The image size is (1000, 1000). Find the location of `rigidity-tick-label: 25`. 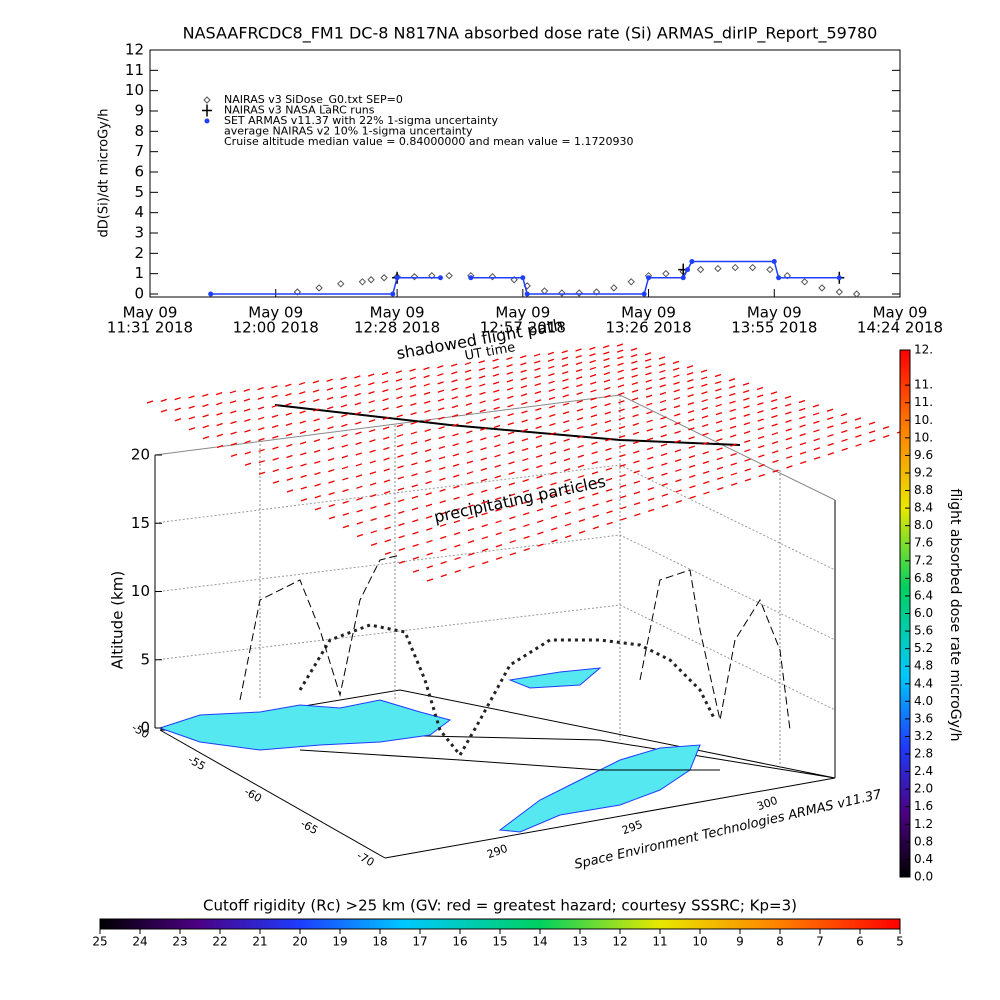

rigidity-tick-label: 25 is located at coordinates (99, 942).